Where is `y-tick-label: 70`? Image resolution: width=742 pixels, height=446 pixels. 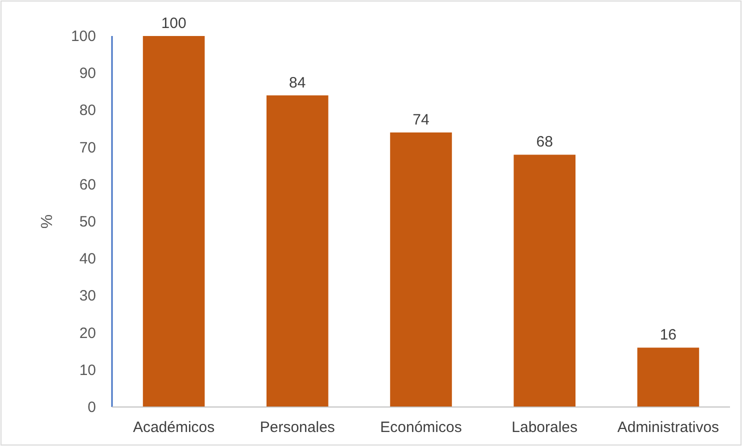 y-tick-label: 70 is located at coordinates (87, 147).